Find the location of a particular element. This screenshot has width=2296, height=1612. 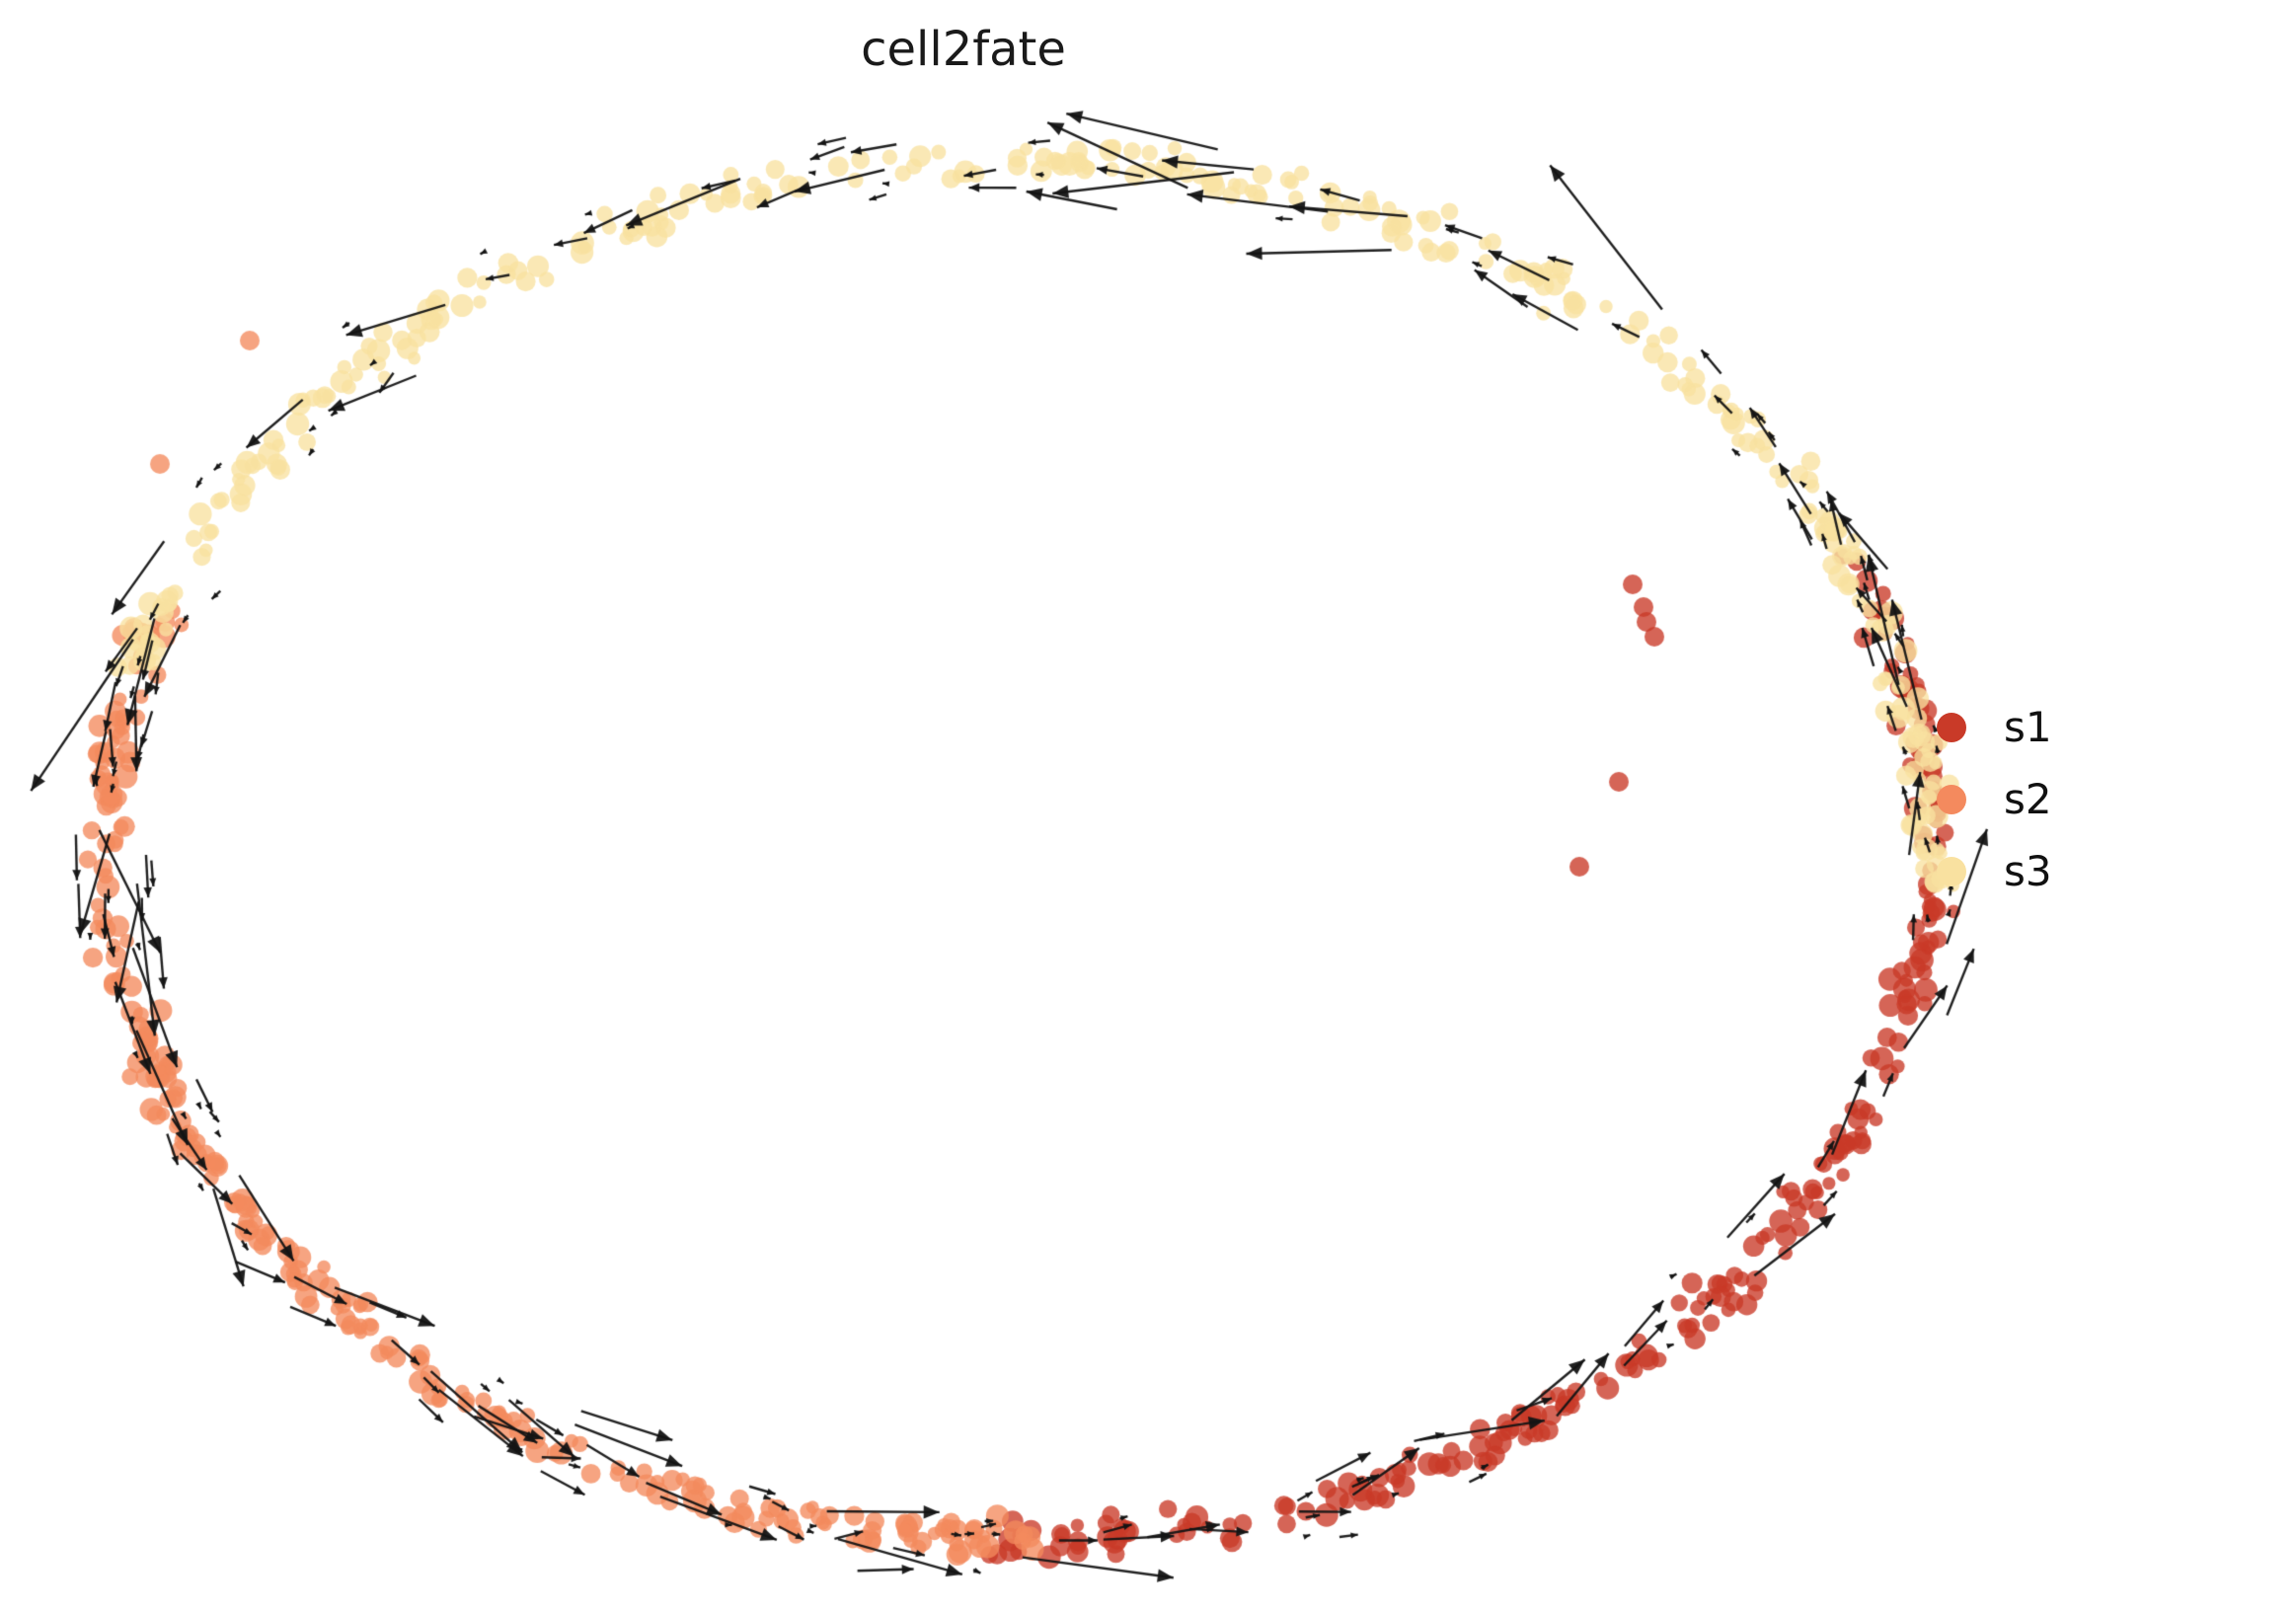

legend: s1 s2 s3 is located at coordinates (1994, 799).